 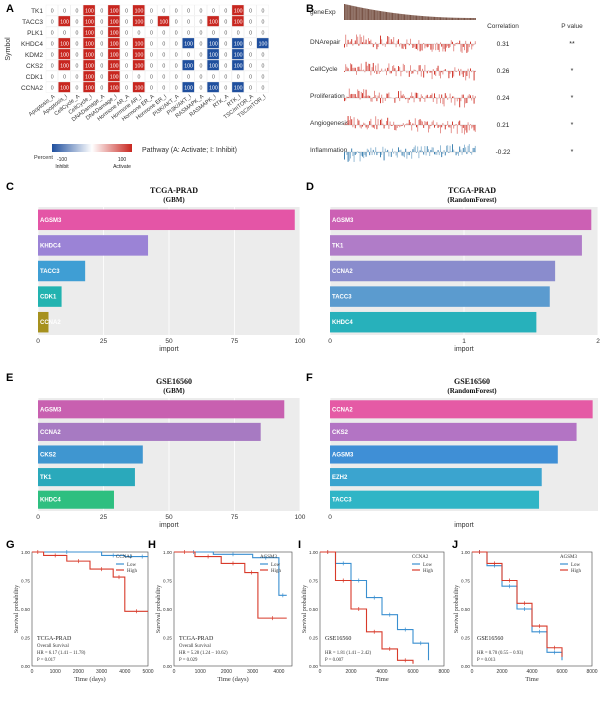 What do you see at coordinates (10, 545) in the screenshot?
I see `panel-letter-G: G` at bounding box center [10, 545].